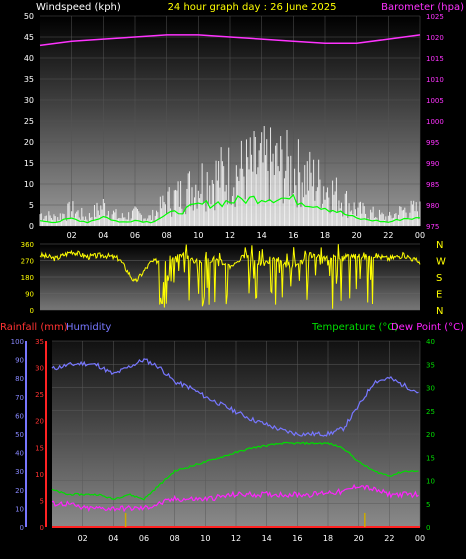 The height and width of the screenshot is (559, 466). What do you see at coordinates (432, 206) in the screenshot?
I see `baro-y-tick-label: 980` at bounding box center [432, 206].